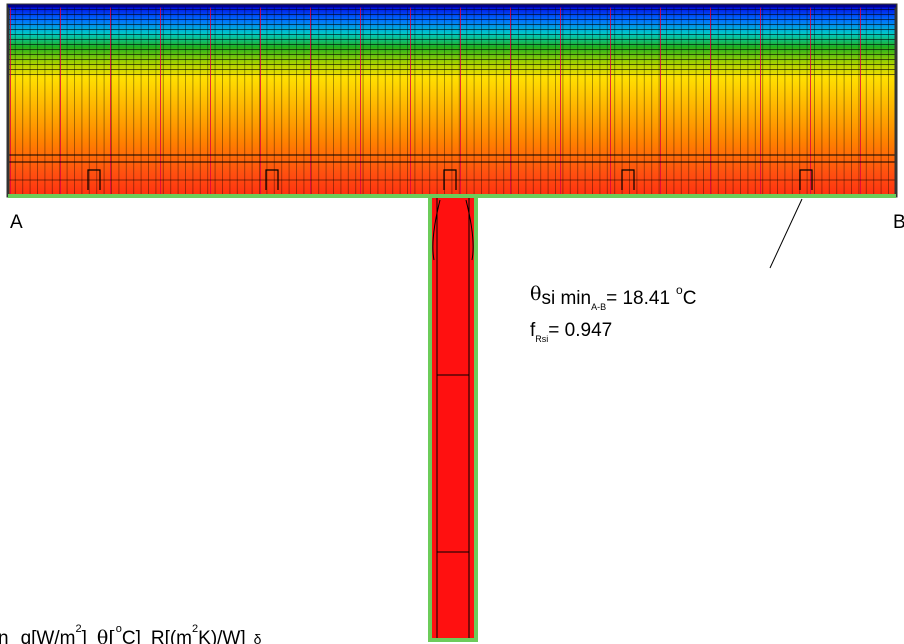 Image resolution: width=904 pixels, height=644 pixels. Describe the element at coordinates (453, 418) in the screenshot. I see `stem` at that location.